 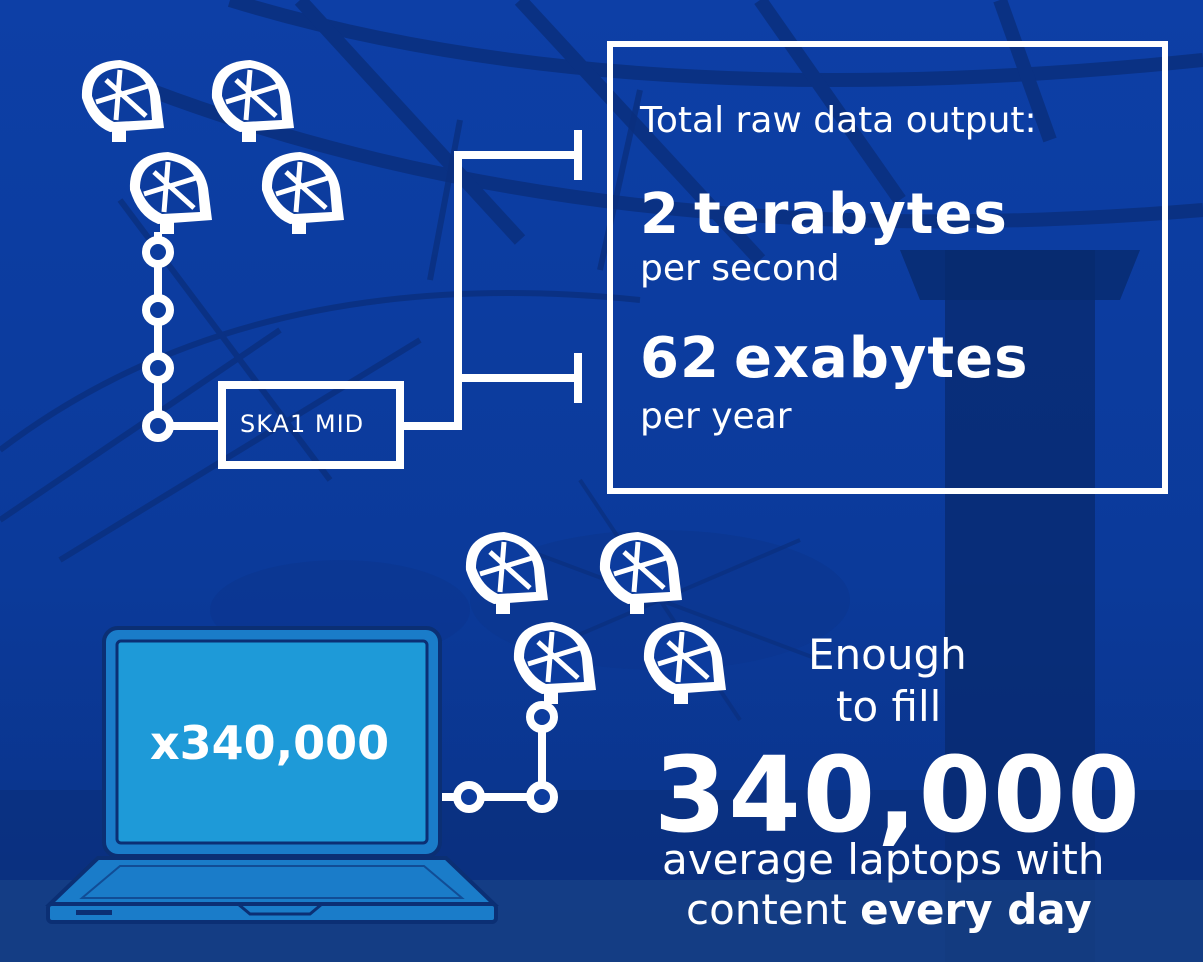 I want to click on annual-period: per year, so click(x=716, y=416).